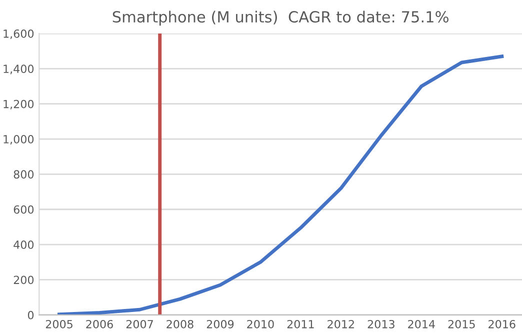 This screenshot has width=522, height=335. What do you see at coordinates (381, 324) in the screenshot?
I see `x-tick-label: 2013` at bounding box center [381, 324].